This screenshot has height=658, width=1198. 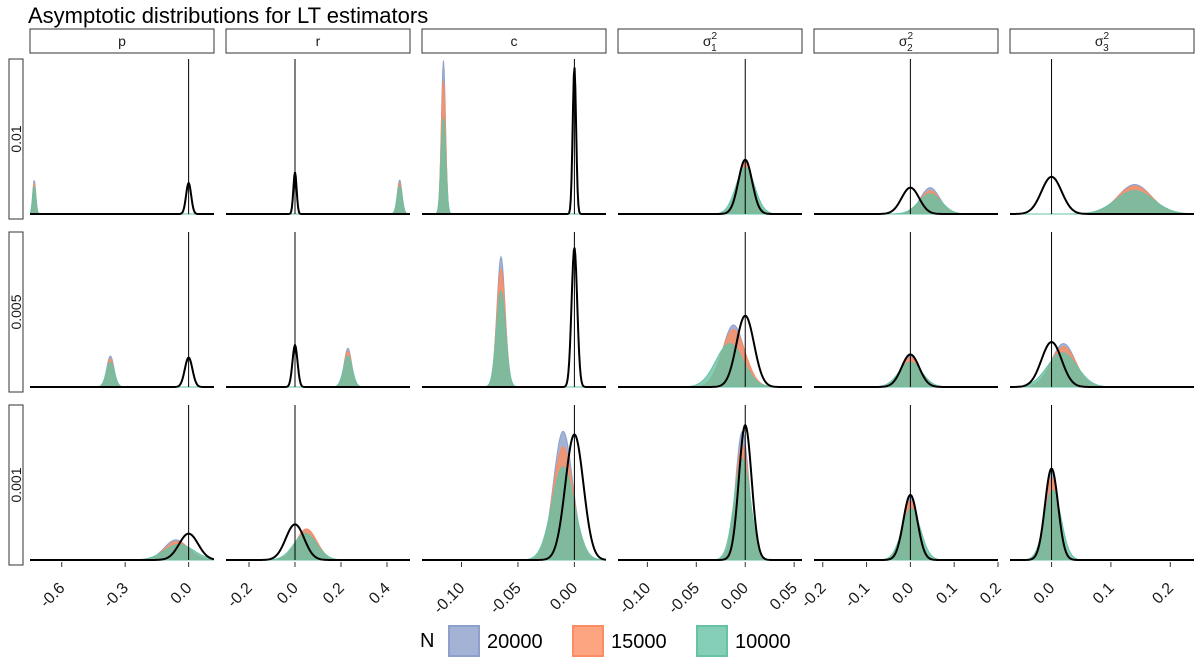 I want to click on panel-0.001-σ2: -0.2 -0.1 0.0 0.1 0.2, so click(x=901, y=508).